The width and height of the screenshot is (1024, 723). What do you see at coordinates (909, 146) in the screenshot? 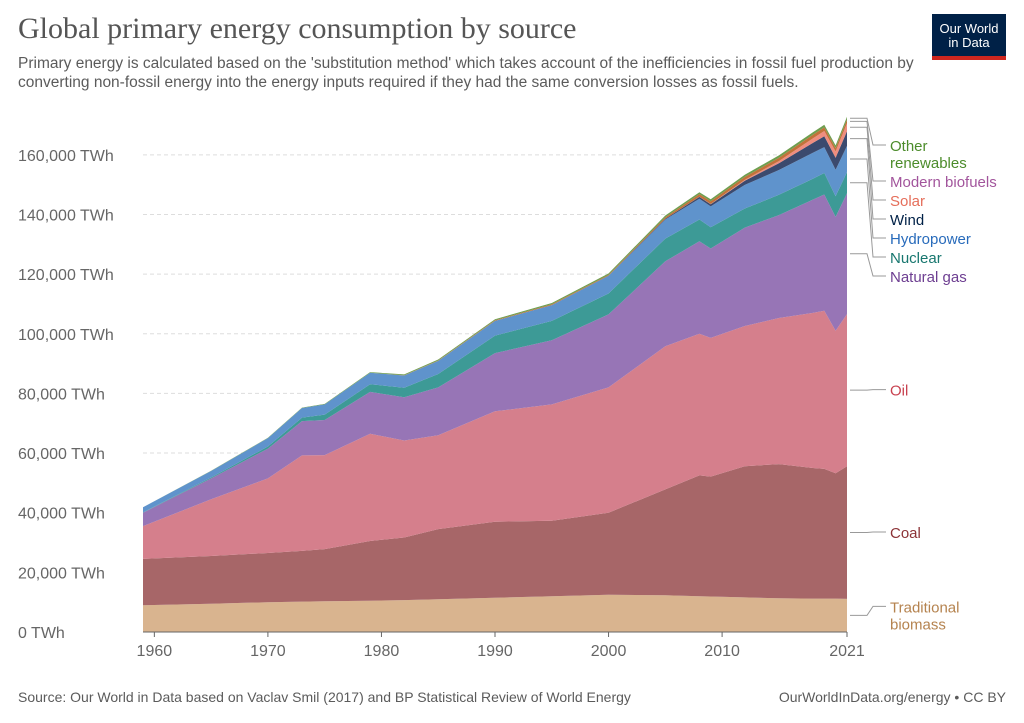
I see `legend-label: Other` at bounding box center [909, 146].